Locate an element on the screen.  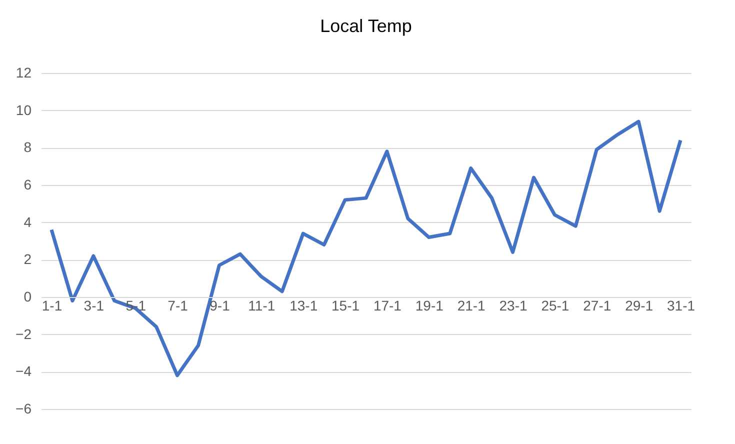
x-tick-label: 29-1 is located at coordinates (639, 306).